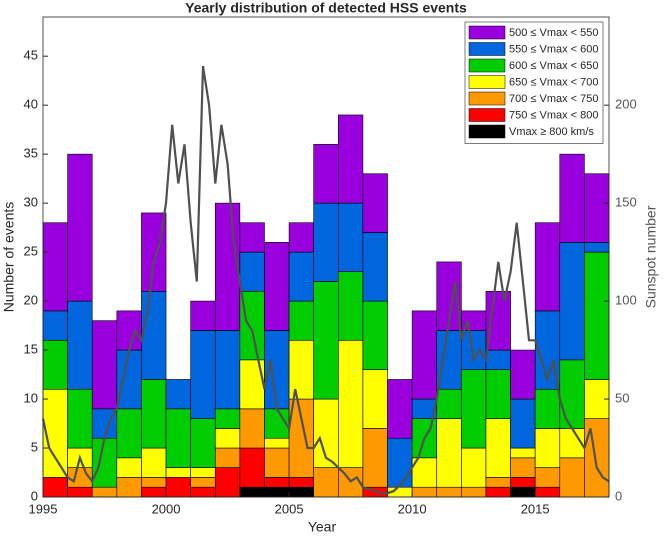 This screenshot has width=664, height=542. Describe the element at coordinates (31, 153) in the screenshot. I see `y-tick-label: 35` at that location.